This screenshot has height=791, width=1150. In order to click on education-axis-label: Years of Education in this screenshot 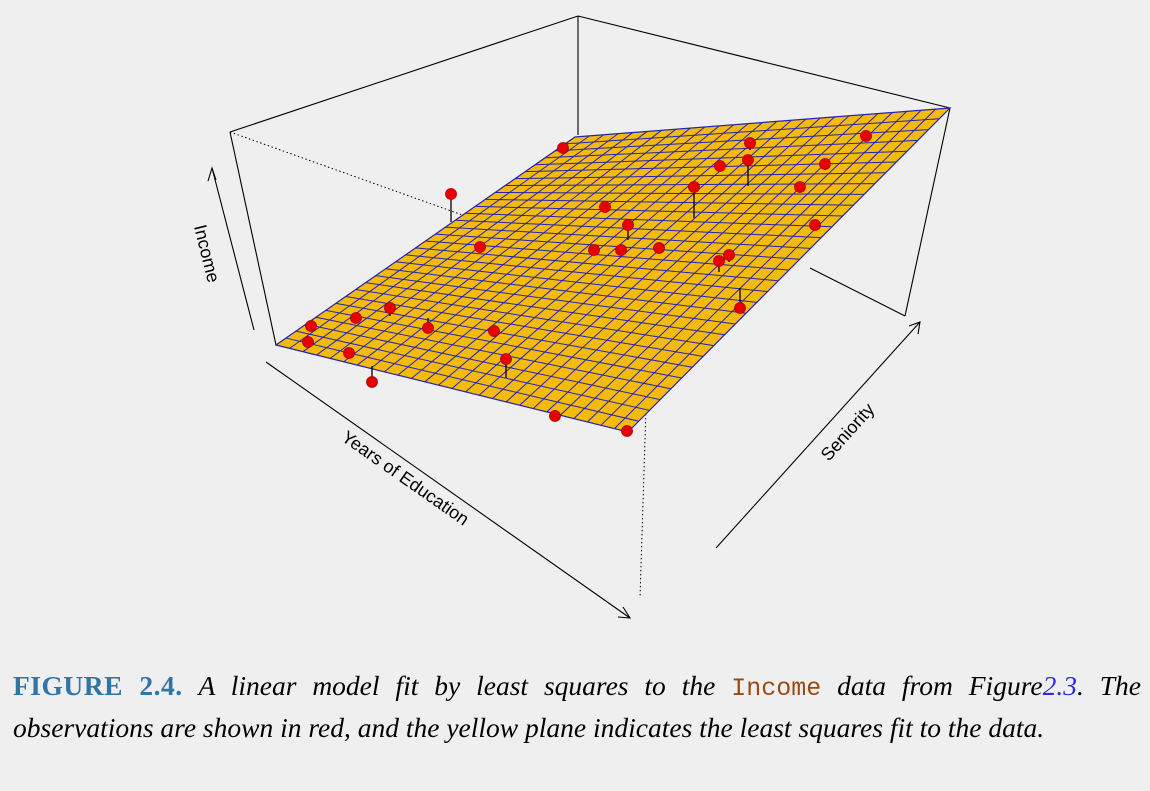, I will do `click(405, 478)`.